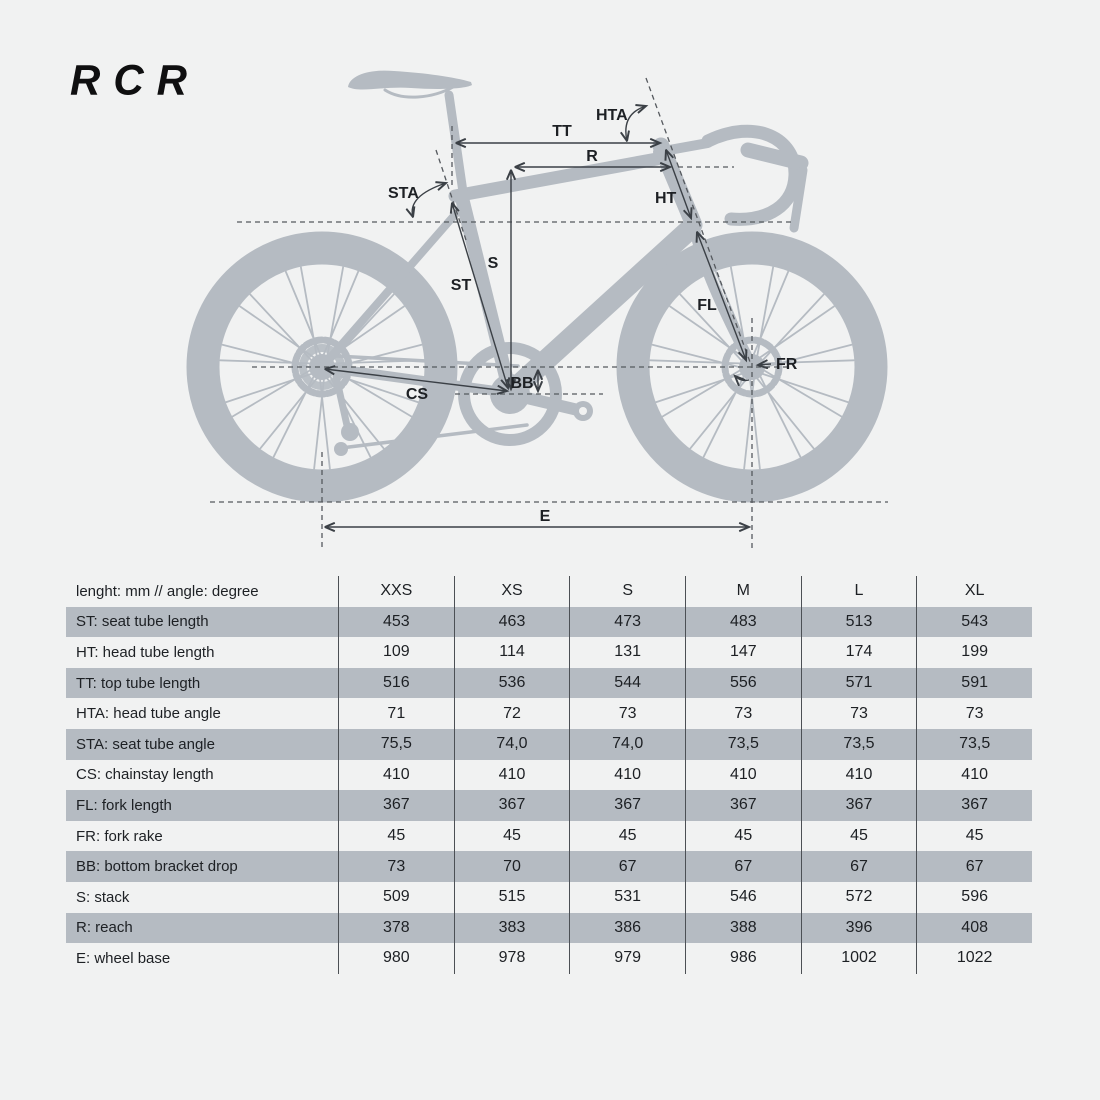 The width and height of the screenshot is (1100, 1100). Describe the element at coordinates (742, 928) in the screenshot. I see `row-value: 388` at that location.